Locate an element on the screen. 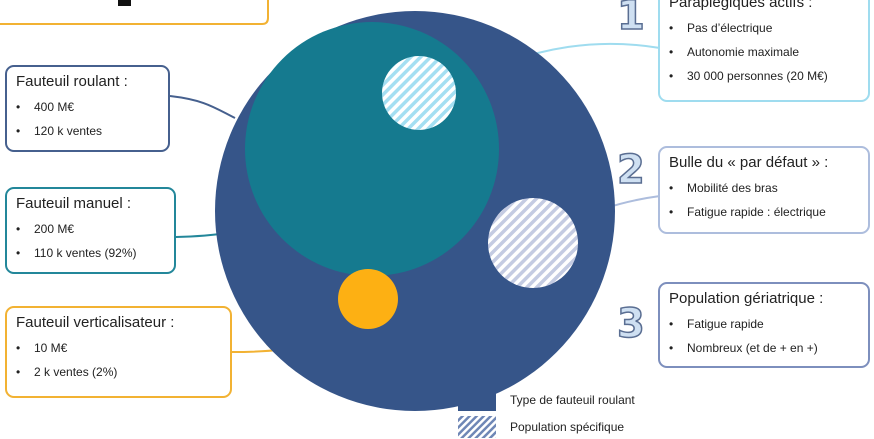  list-item: Mobilité des bras is located at coordinates (764, 188).